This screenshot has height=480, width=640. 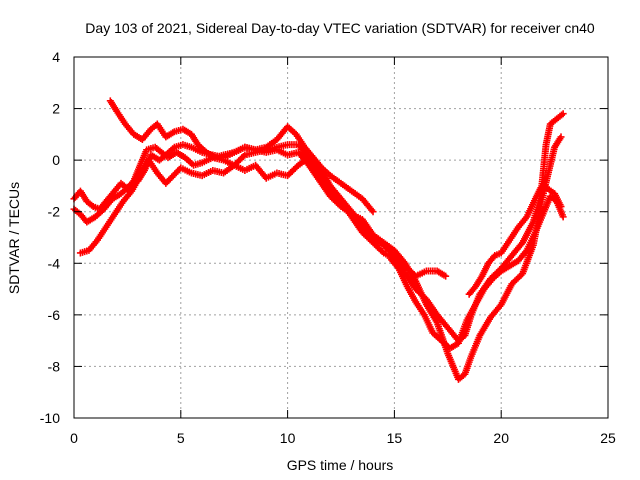 What do you see at coordinates (340, 465) in the screenshot?
I see `x-axis-label: GPS time / hours` at bounding box center [340, 465].